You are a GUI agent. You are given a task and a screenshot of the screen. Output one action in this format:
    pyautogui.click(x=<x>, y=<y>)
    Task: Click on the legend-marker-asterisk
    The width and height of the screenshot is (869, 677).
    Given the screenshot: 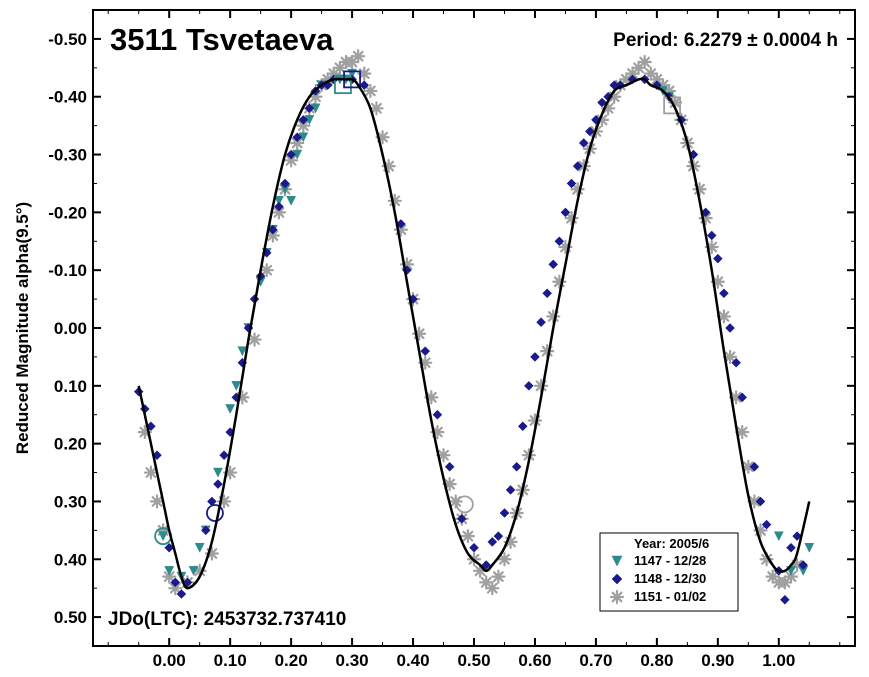 What is the action you would take?
    pyautogui.click(x=617, y=597)
    